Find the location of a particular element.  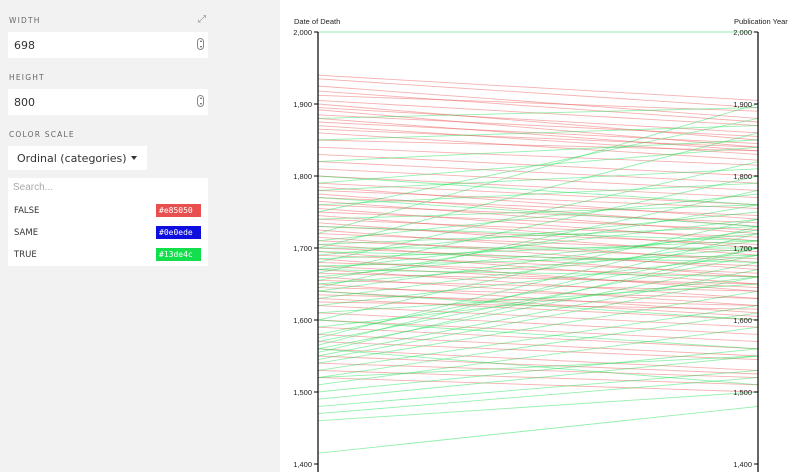

tick-label: 1,900 is located at coordinates (302, 104).